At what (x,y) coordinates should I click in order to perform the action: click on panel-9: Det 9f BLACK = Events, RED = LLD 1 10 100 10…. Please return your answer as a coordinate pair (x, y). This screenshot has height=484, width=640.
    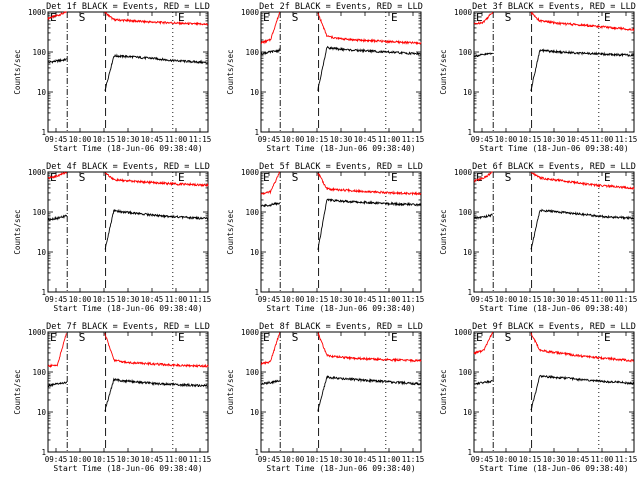
    Looking at the image, I should click on (538, 397).